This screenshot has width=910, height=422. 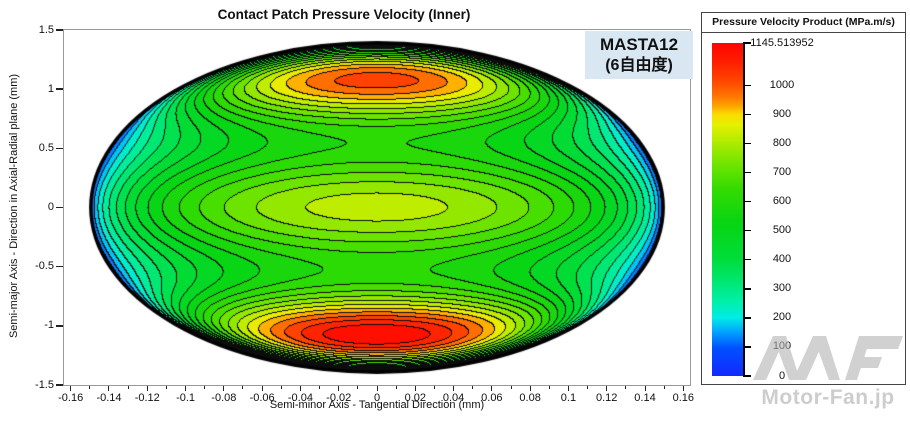 I want to click on x-axis-tick-label: 0.06, so click(x=492, y=398).